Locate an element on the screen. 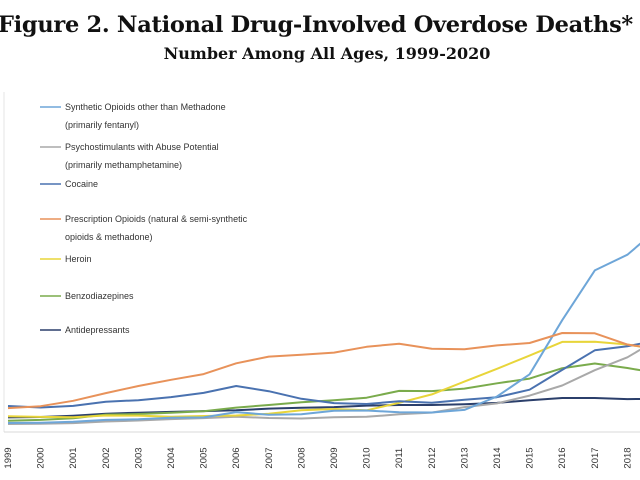 Image resolution: width=640 pixels, height=480 pixels. legend-label-6: Antidepressants is located at coordinates (97, 330).